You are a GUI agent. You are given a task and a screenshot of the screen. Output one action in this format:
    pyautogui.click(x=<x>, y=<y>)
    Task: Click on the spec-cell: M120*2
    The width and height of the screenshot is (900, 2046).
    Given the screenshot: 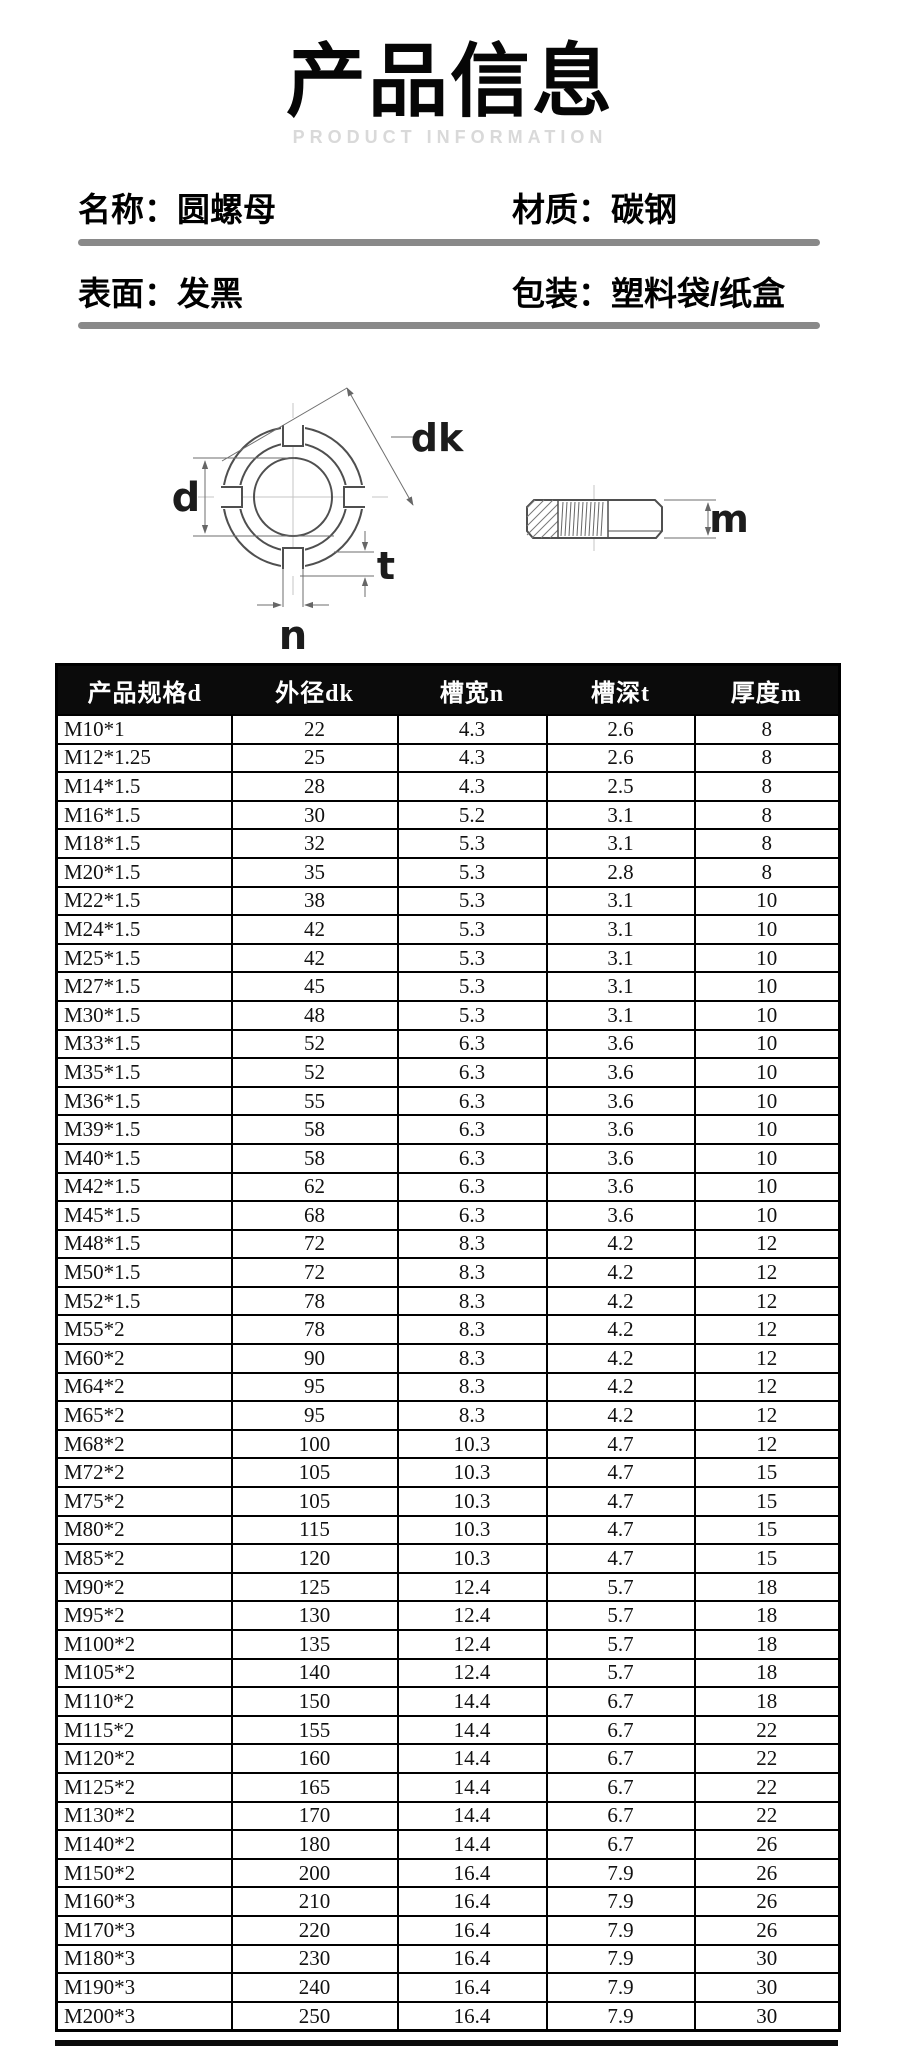 What is the action you would take?
    pyautogui.click(x=144, y=1758)
    